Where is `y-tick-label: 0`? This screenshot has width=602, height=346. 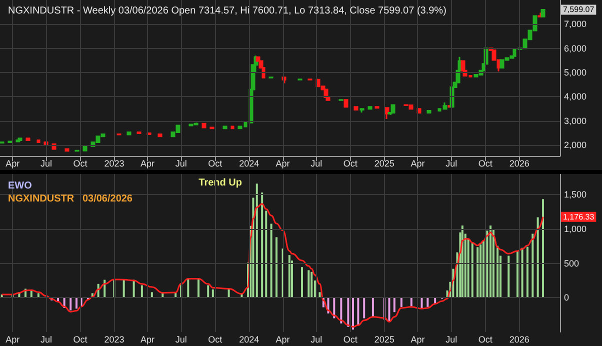
y-tick-label: 0 is located at coordinates (567, 297).